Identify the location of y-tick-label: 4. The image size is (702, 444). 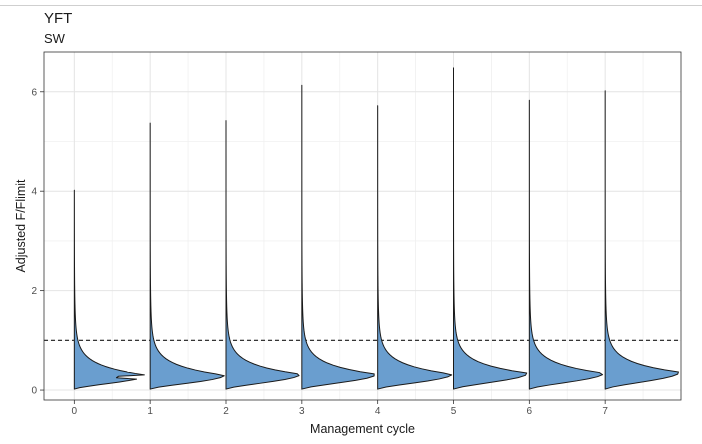
(34, 192).